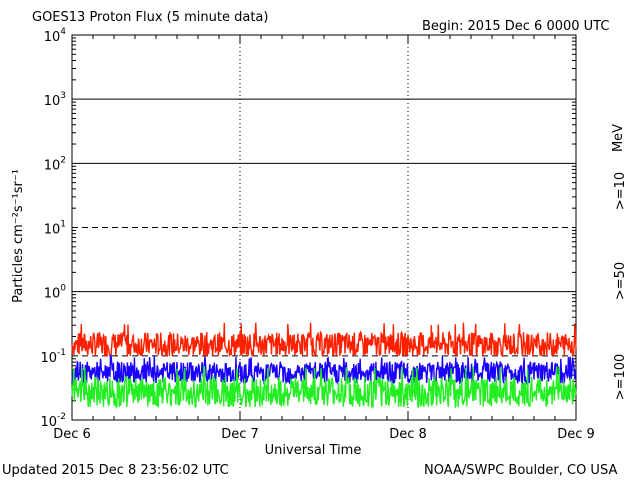 This screenshot has width=640, height=480. I want to click on updated-timestamp: Updated 2015 Dec 8 23:56:02 UTC, so click(115, 470).